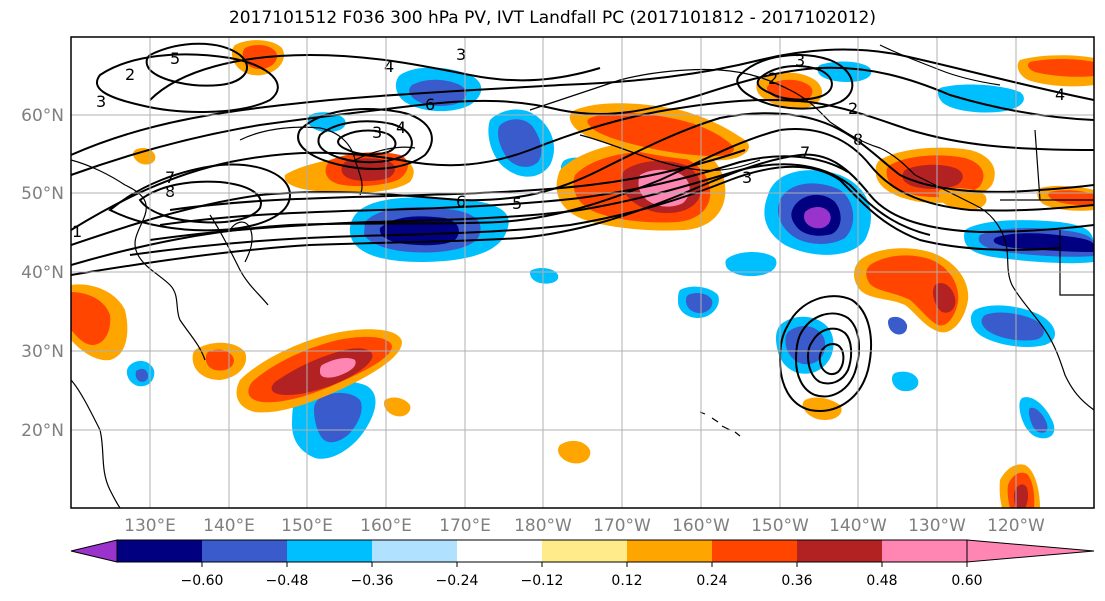 The height and width of the screenshot is (601, 1105). Describe the element at coordinates (1021, 496) in the screenshot. I see `pos-blob-small-f-r` at that location.